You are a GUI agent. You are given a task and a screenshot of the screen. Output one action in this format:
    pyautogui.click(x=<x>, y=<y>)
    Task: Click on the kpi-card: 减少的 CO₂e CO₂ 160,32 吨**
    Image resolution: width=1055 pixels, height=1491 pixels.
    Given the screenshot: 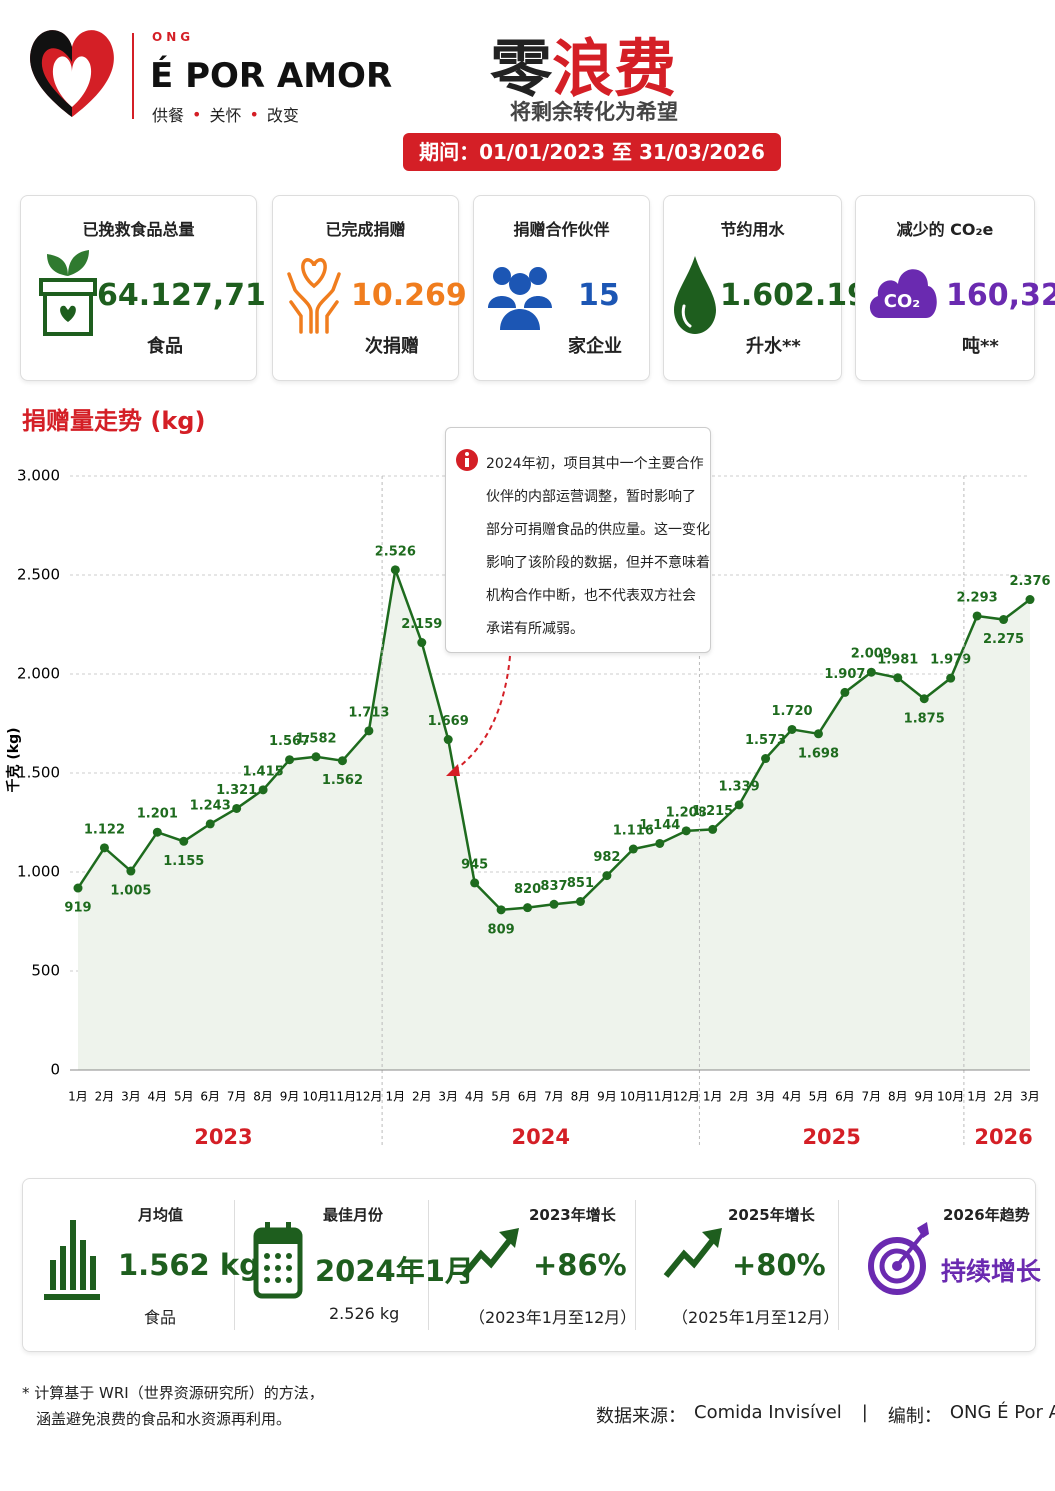 What is the action you would take?
    pyautogui.click(x=955, y=288)
    